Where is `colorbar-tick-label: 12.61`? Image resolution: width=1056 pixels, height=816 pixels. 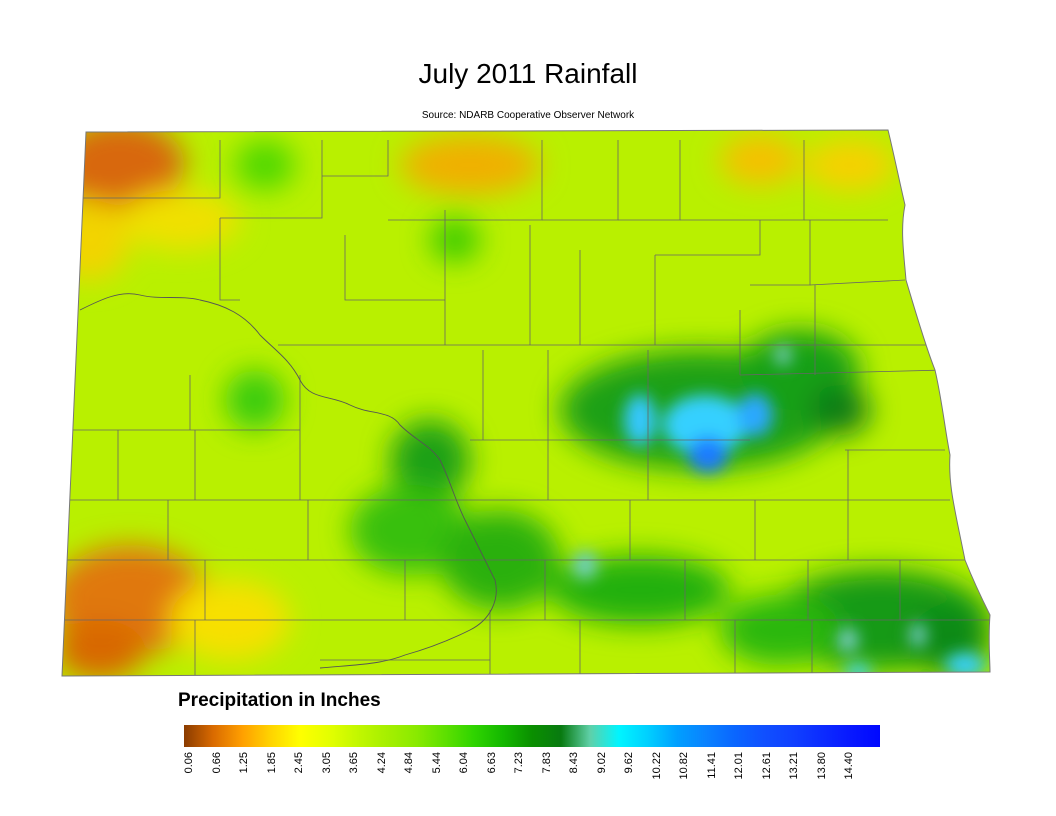
colorbar-tick-label: 12.61 is located at coordinates (766, 766).